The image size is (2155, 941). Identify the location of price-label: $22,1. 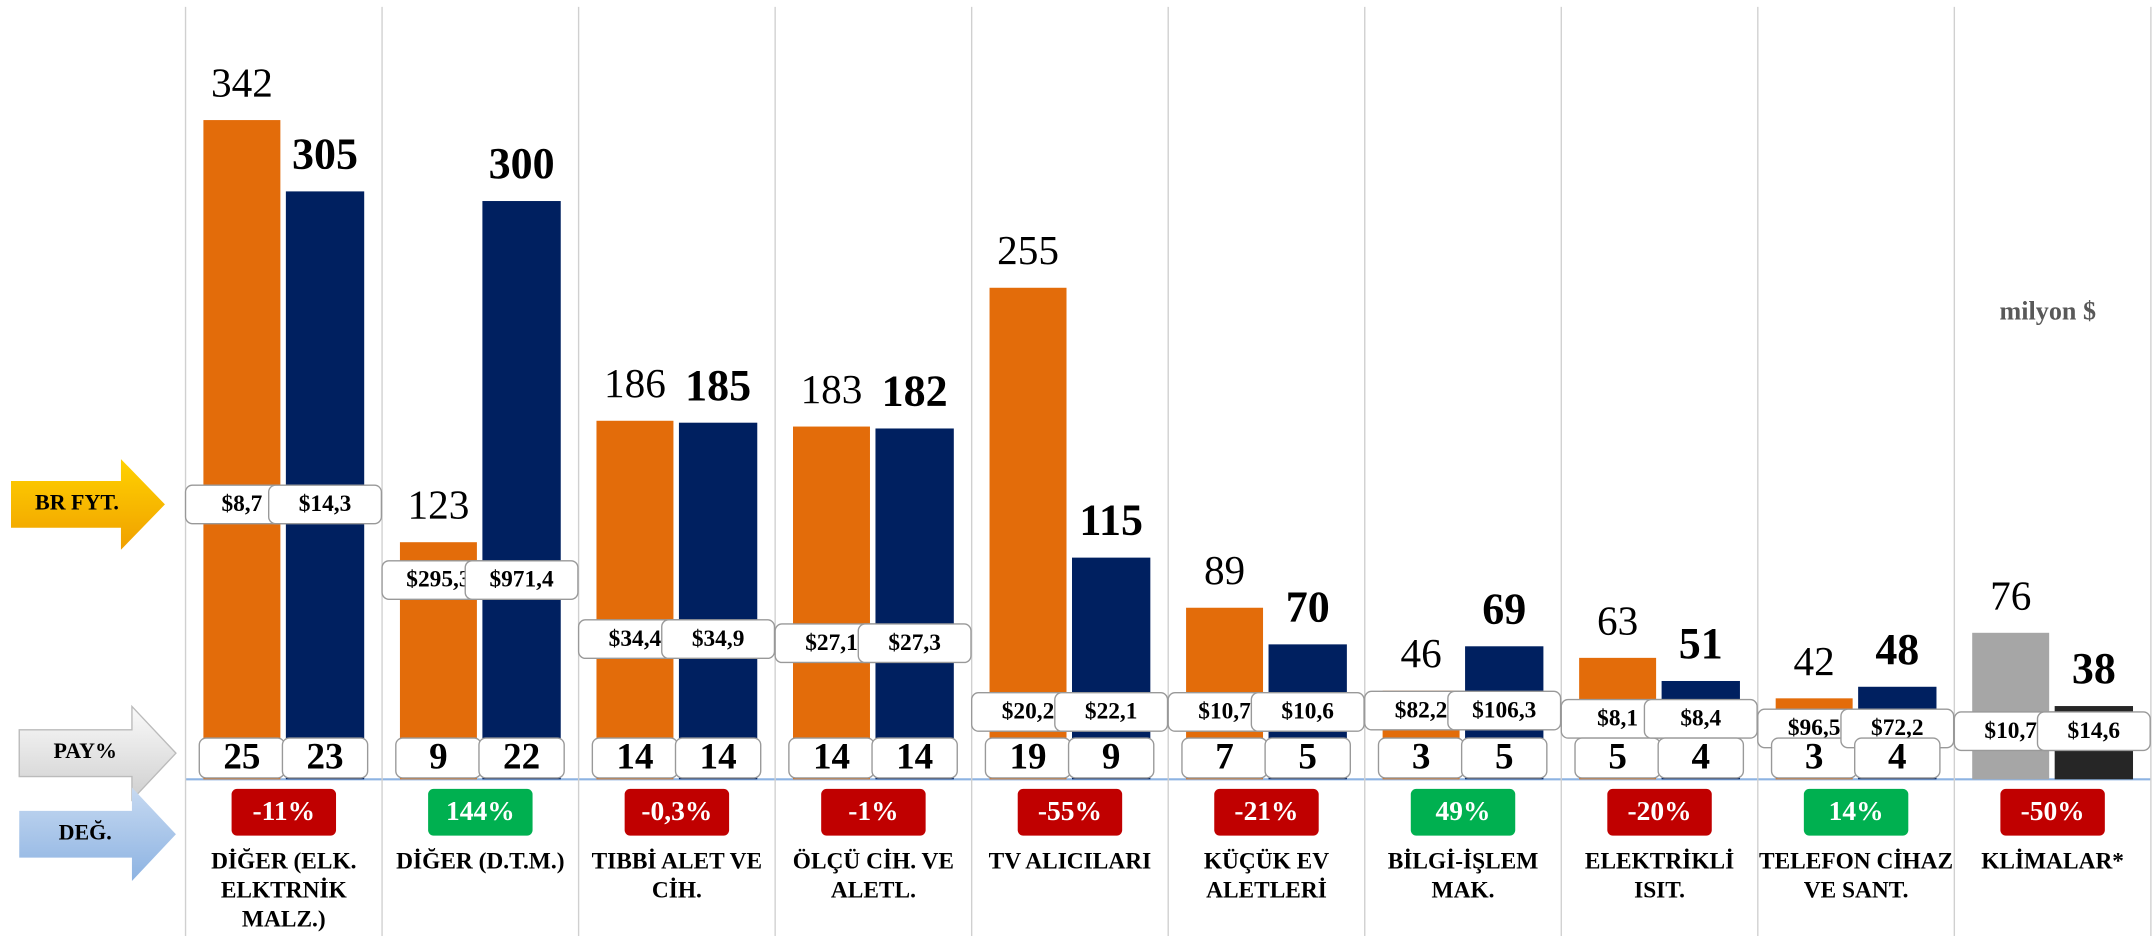
(1111, 712).